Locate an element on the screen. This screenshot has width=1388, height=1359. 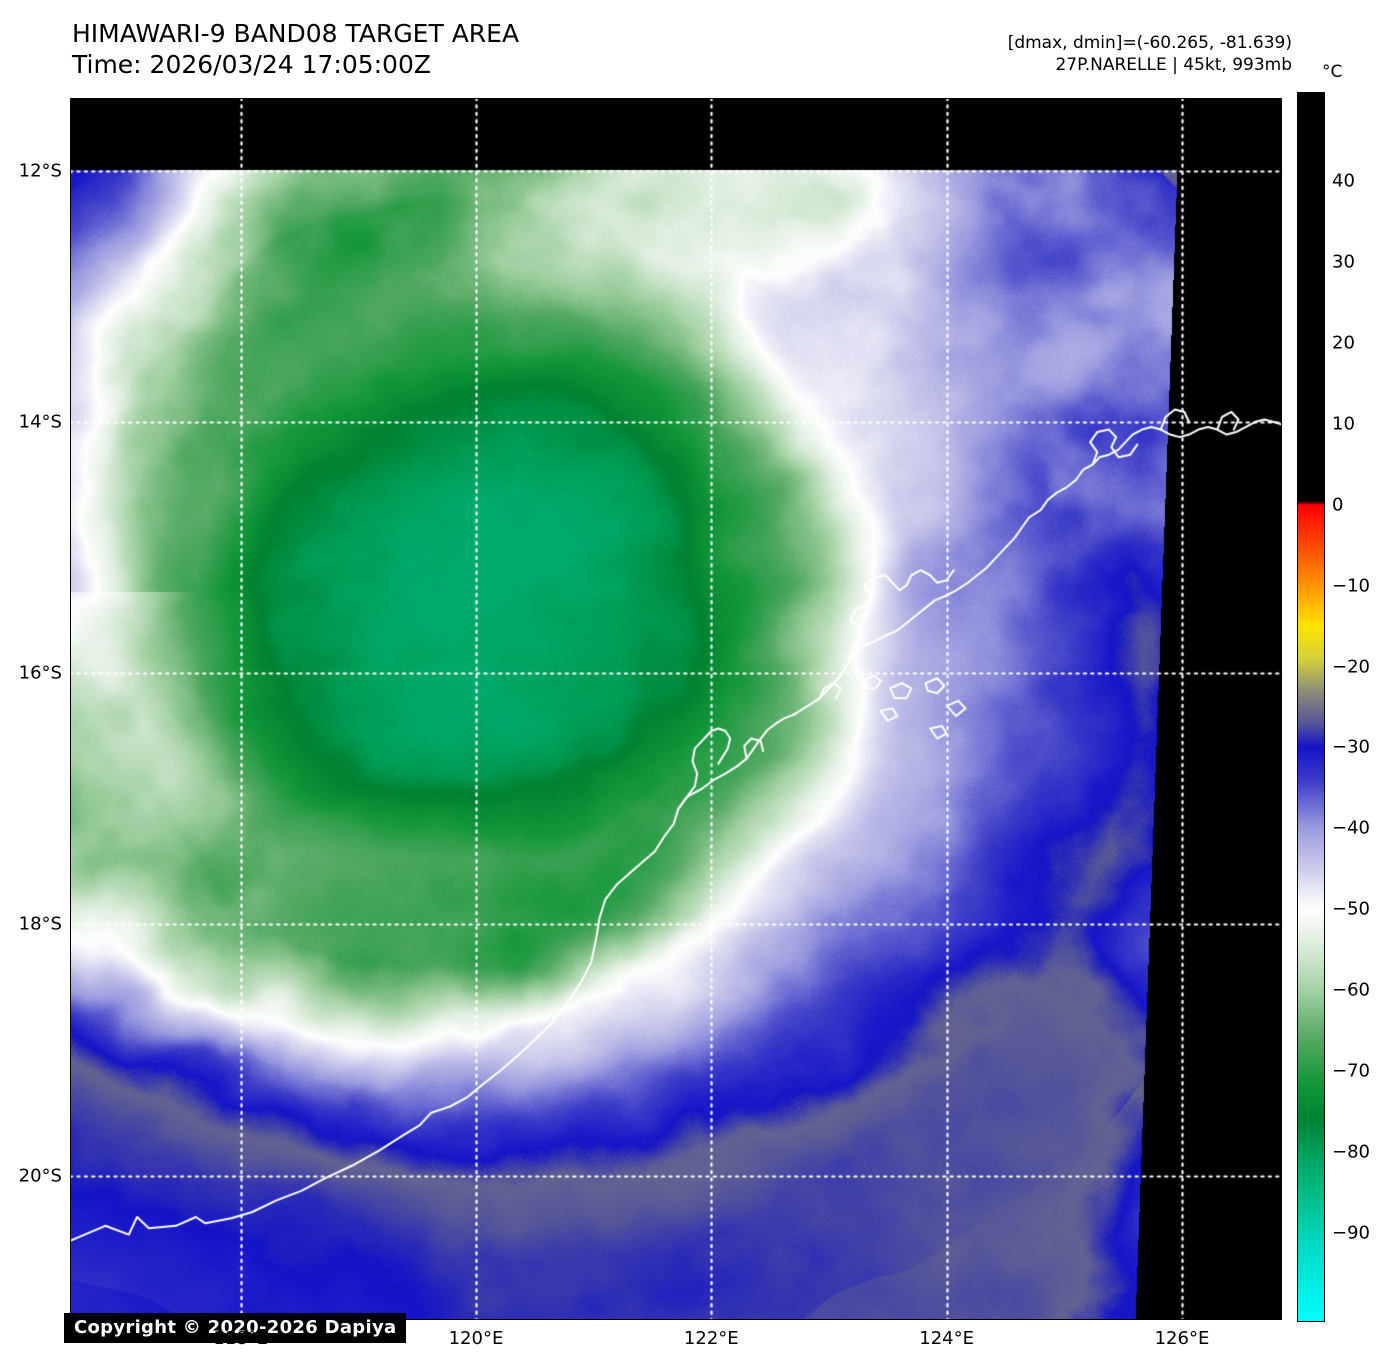
longitude-tick-1: 120°E is located at coordinates (476, 1338).